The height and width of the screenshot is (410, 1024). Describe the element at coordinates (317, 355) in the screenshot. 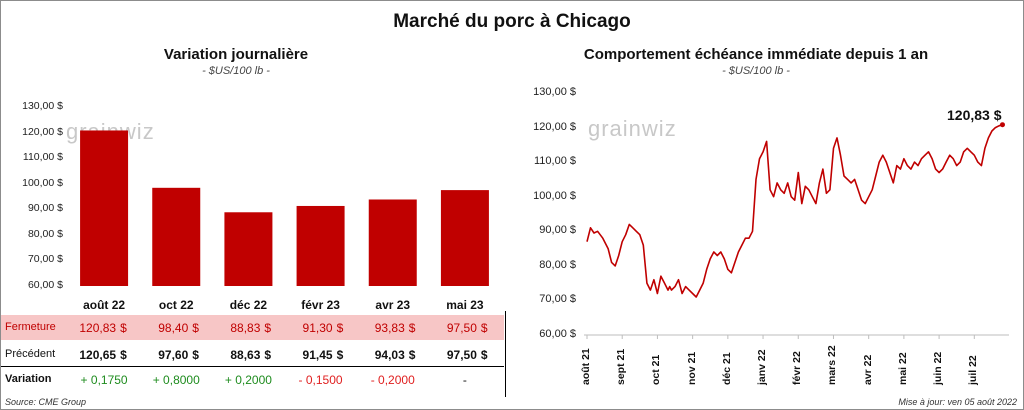

I see `precedent-value: 91,45` at that location.